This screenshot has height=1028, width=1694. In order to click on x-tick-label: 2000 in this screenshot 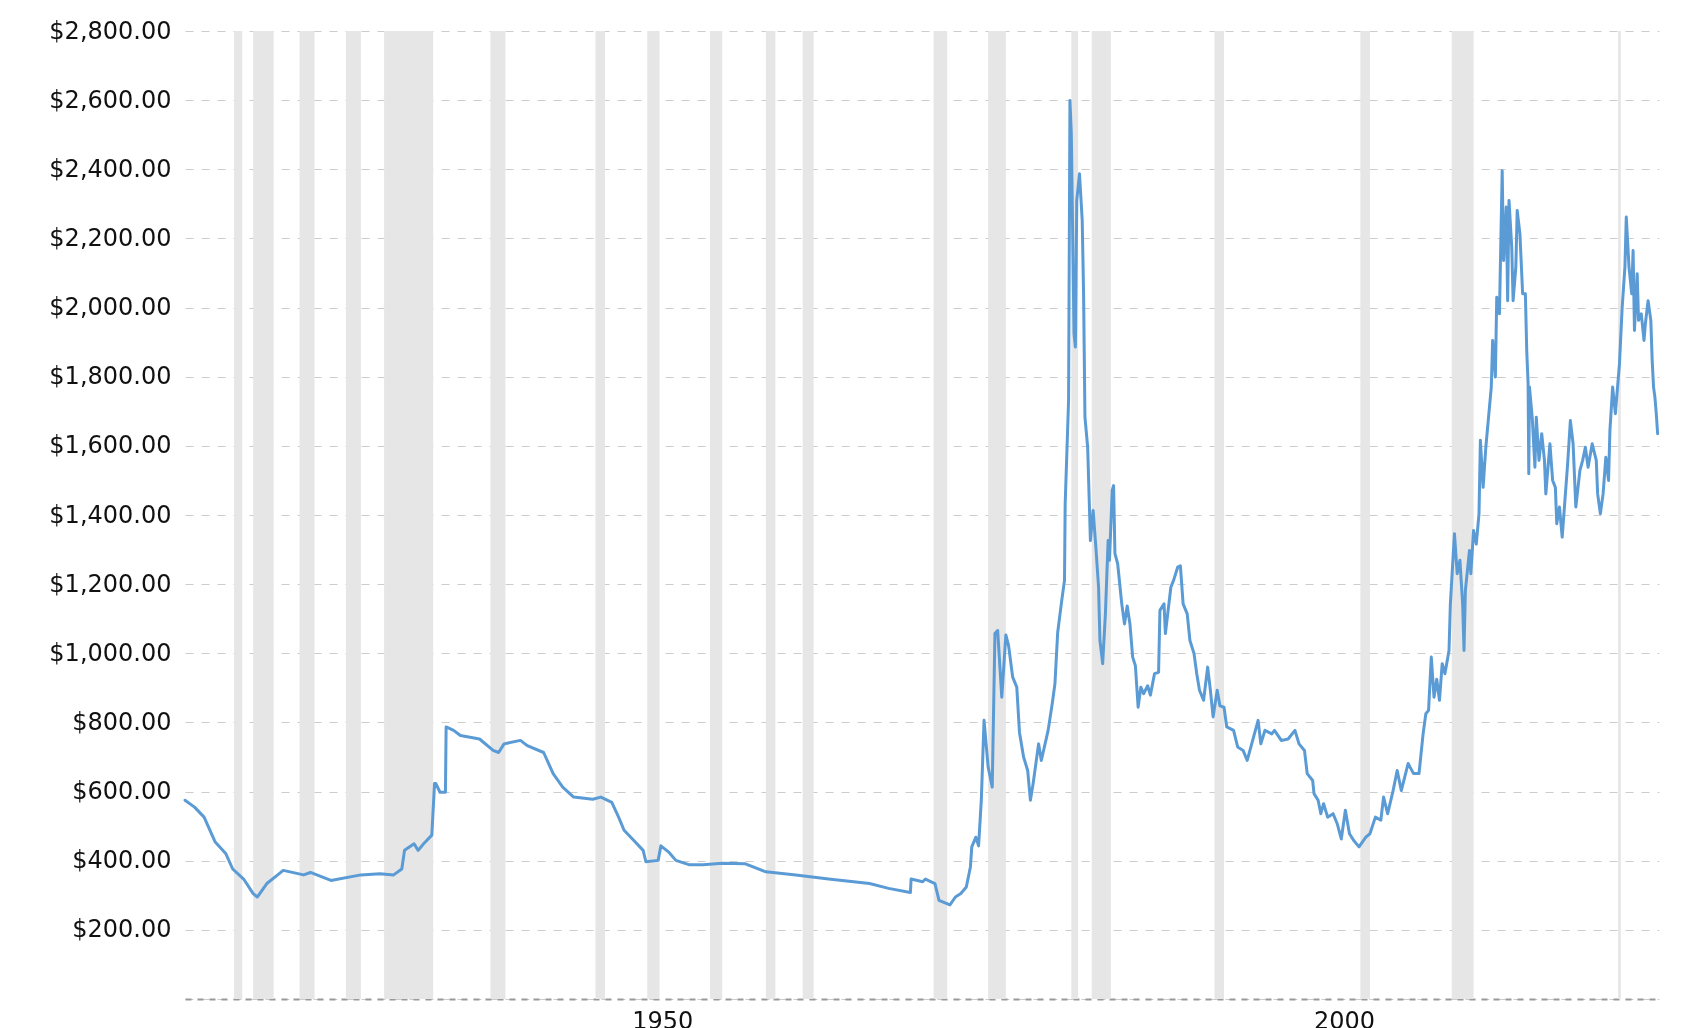, I will do `click(1344, 1017)`.